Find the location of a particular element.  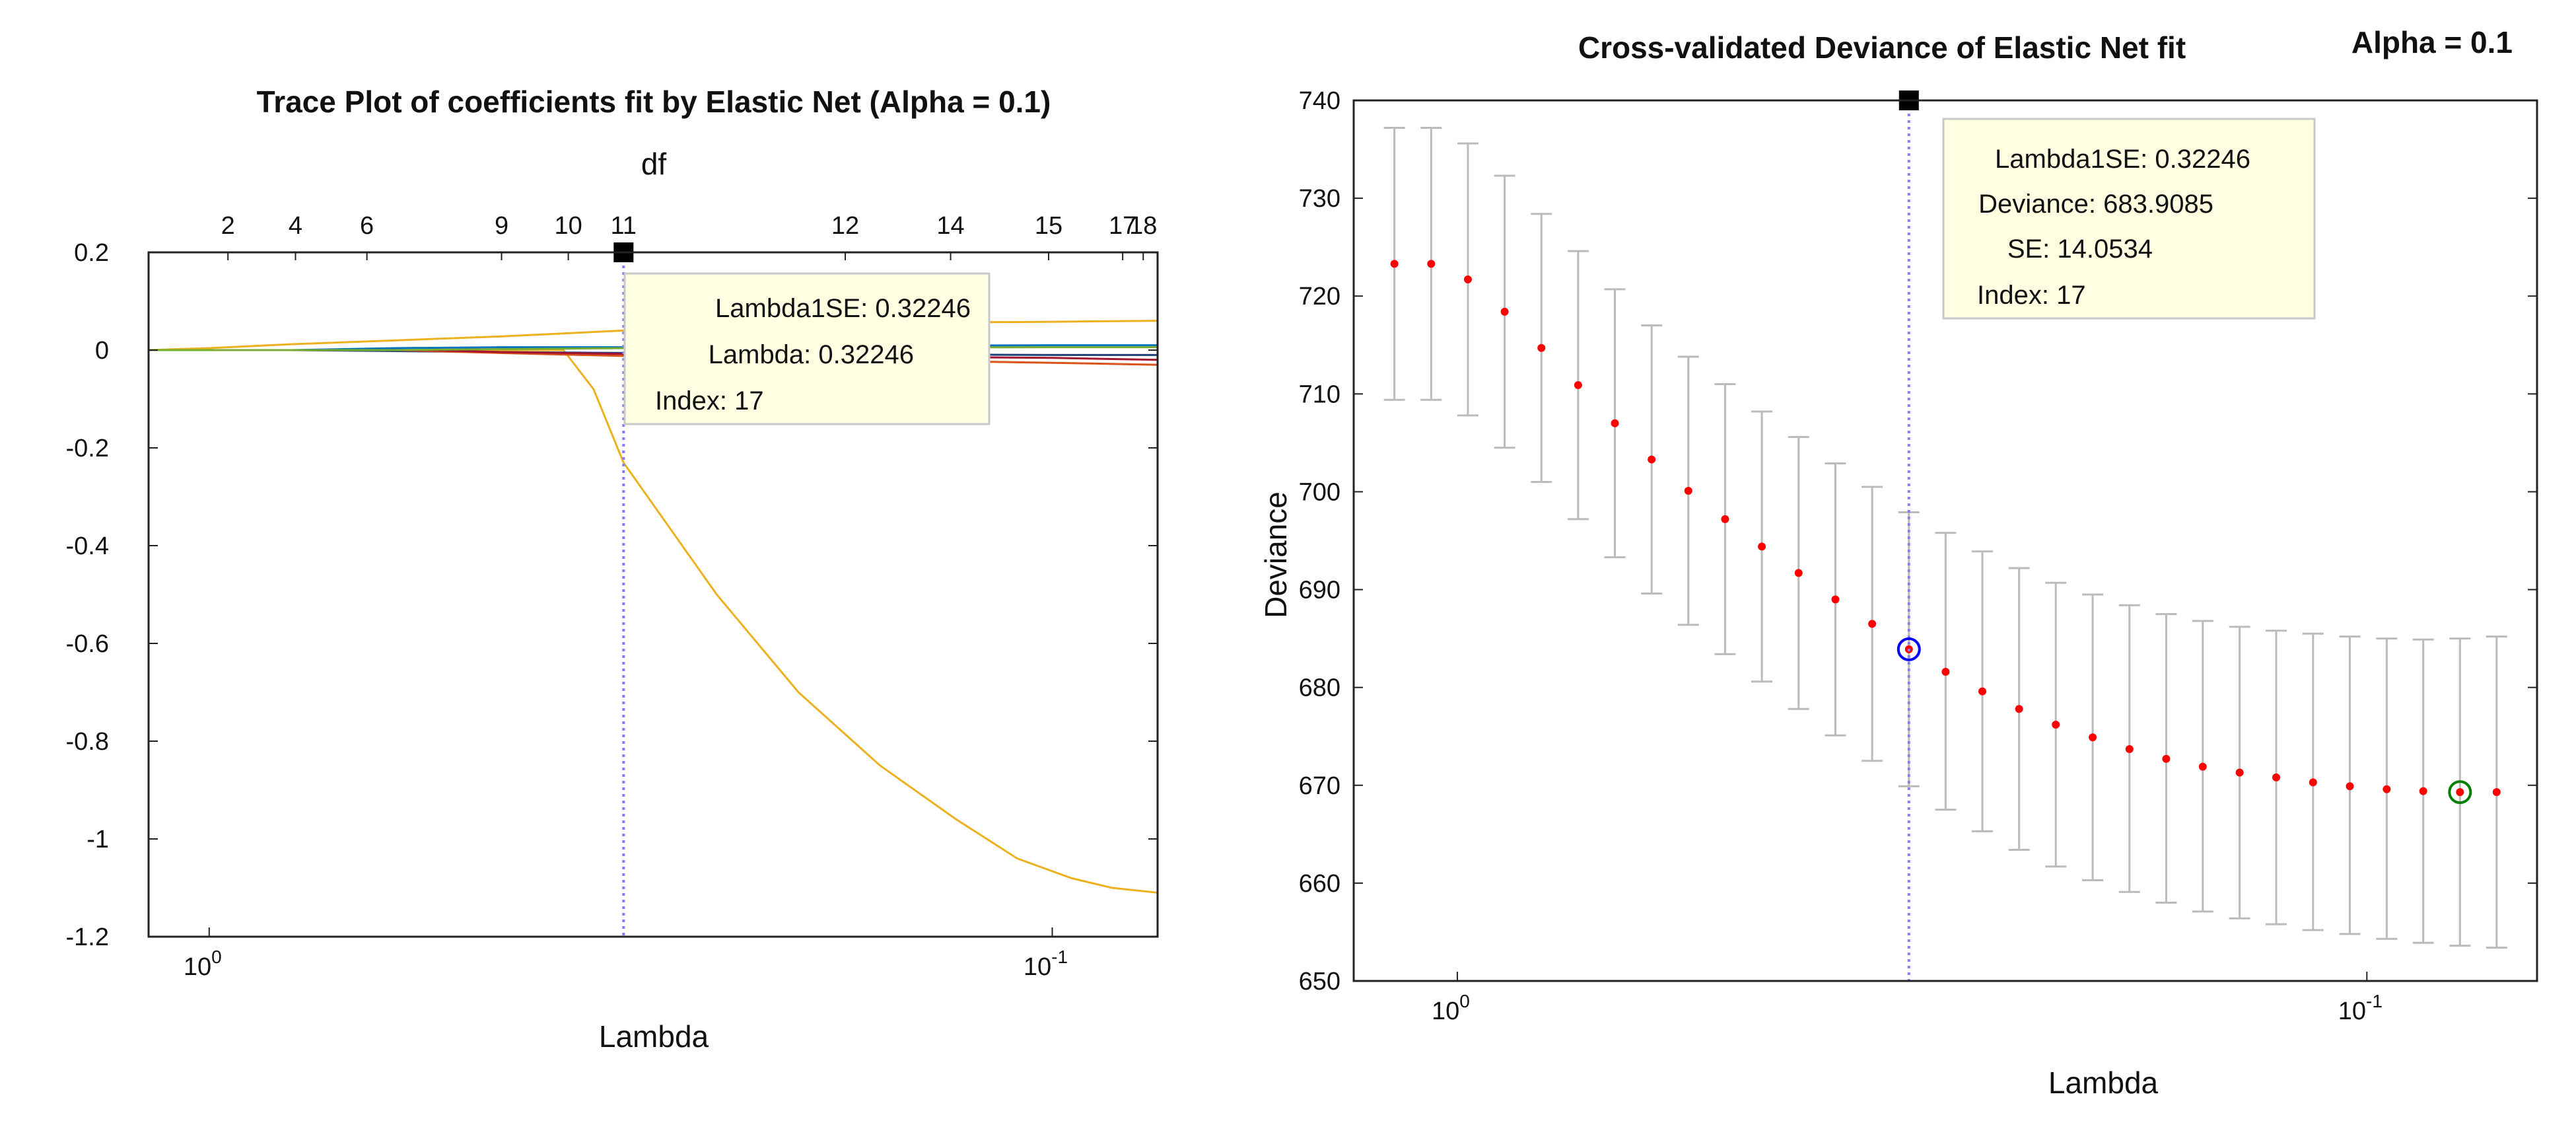

df-tick-label: 2 is located at coordinates (228, 226).